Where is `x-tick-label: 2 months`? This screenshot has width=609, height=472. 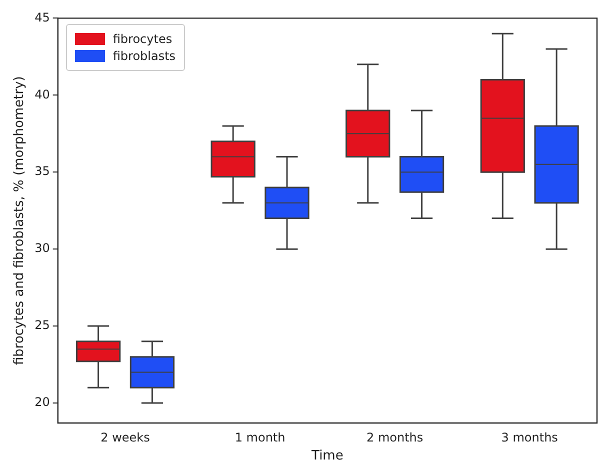
x-tick-label: 2 months is located at coordinates (395, 437).